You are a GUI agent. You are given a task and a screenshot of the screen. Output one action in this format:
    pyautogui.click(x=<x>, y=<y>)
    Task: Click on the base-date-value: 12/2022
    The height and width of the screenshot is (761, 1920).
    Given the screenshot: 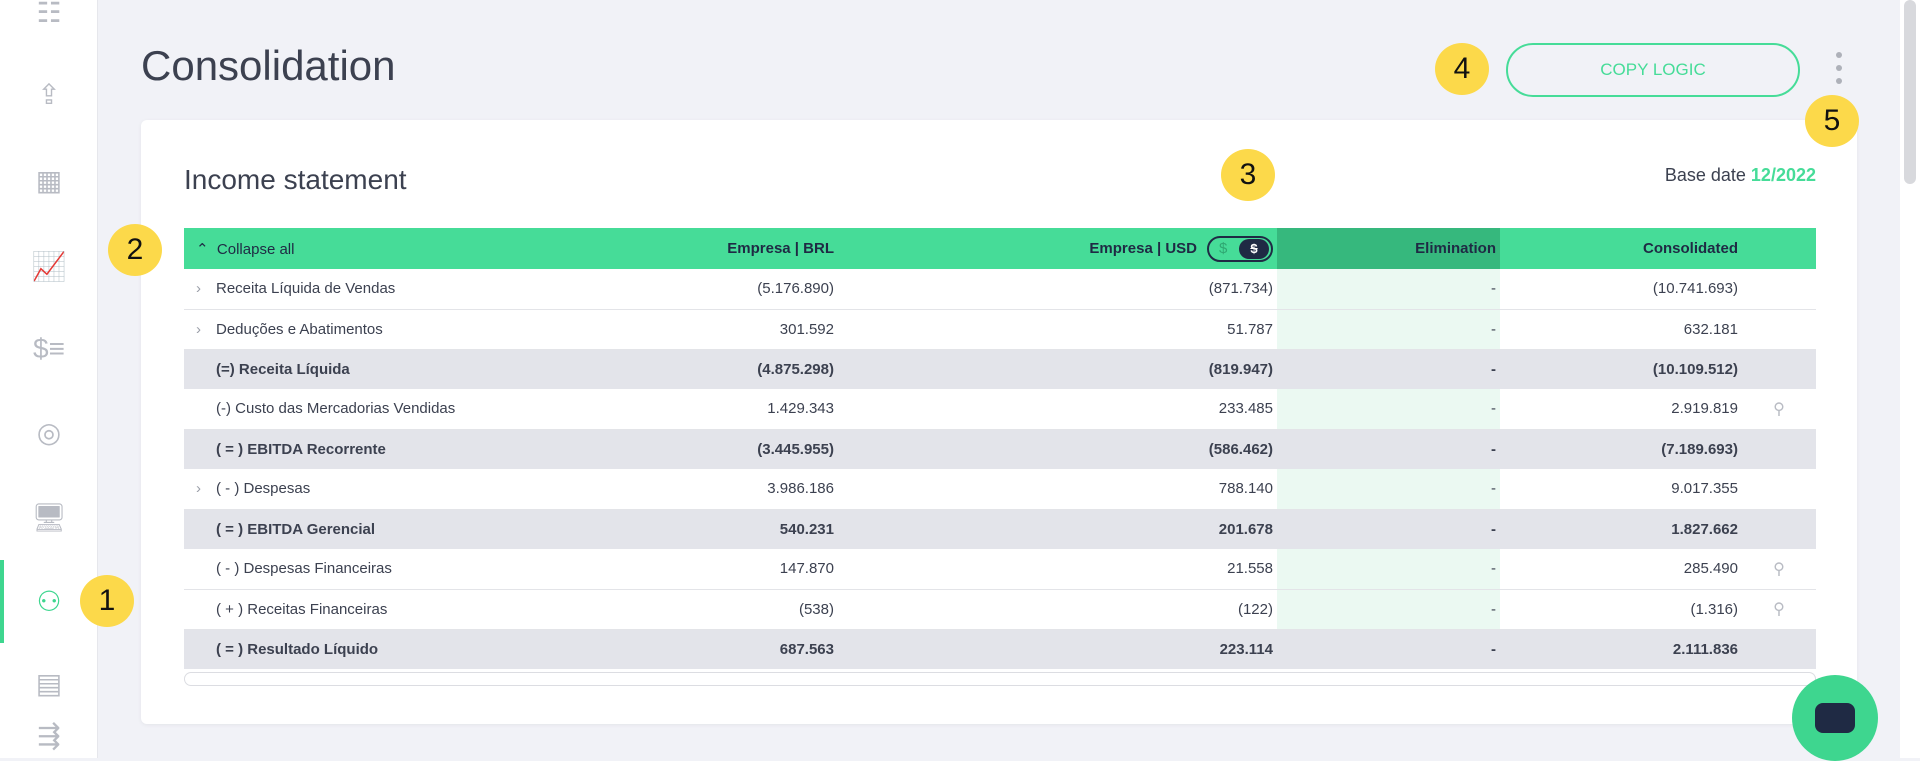 What is the action you would take?
    pyautogui.click(x=1783, y=175)
    